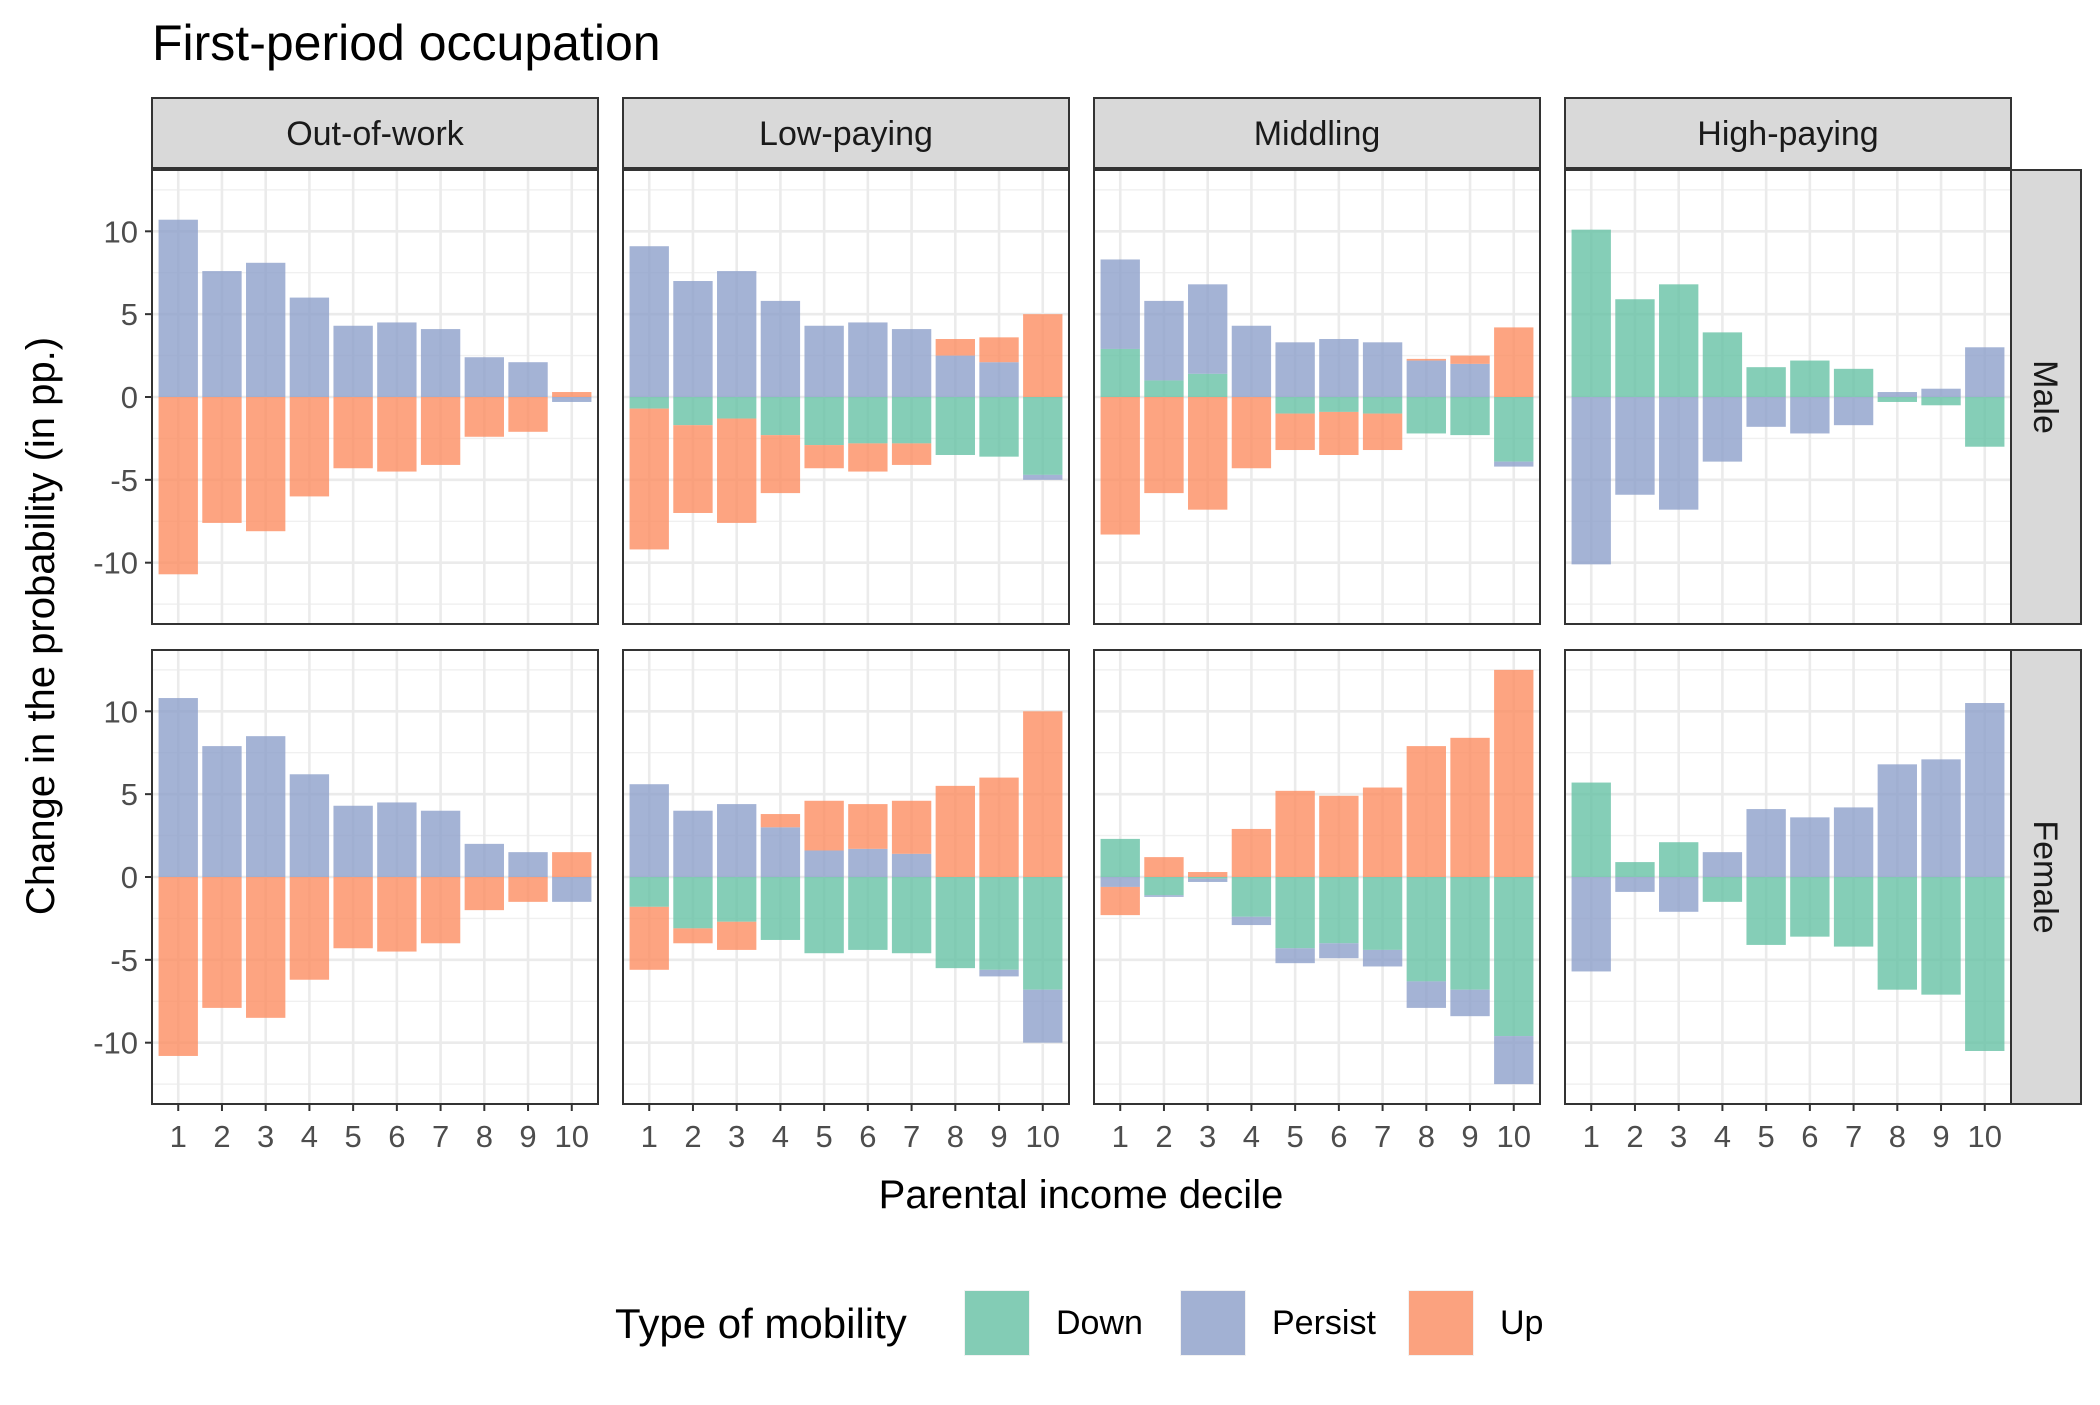 Image resolution: width=2100 pixels, height=1405 pixels. What do you see at coordinates (375, 133) in the screenshot?
I see `facet-strip-out-of-work: Out-of-work` at bounding box center [375, 133].